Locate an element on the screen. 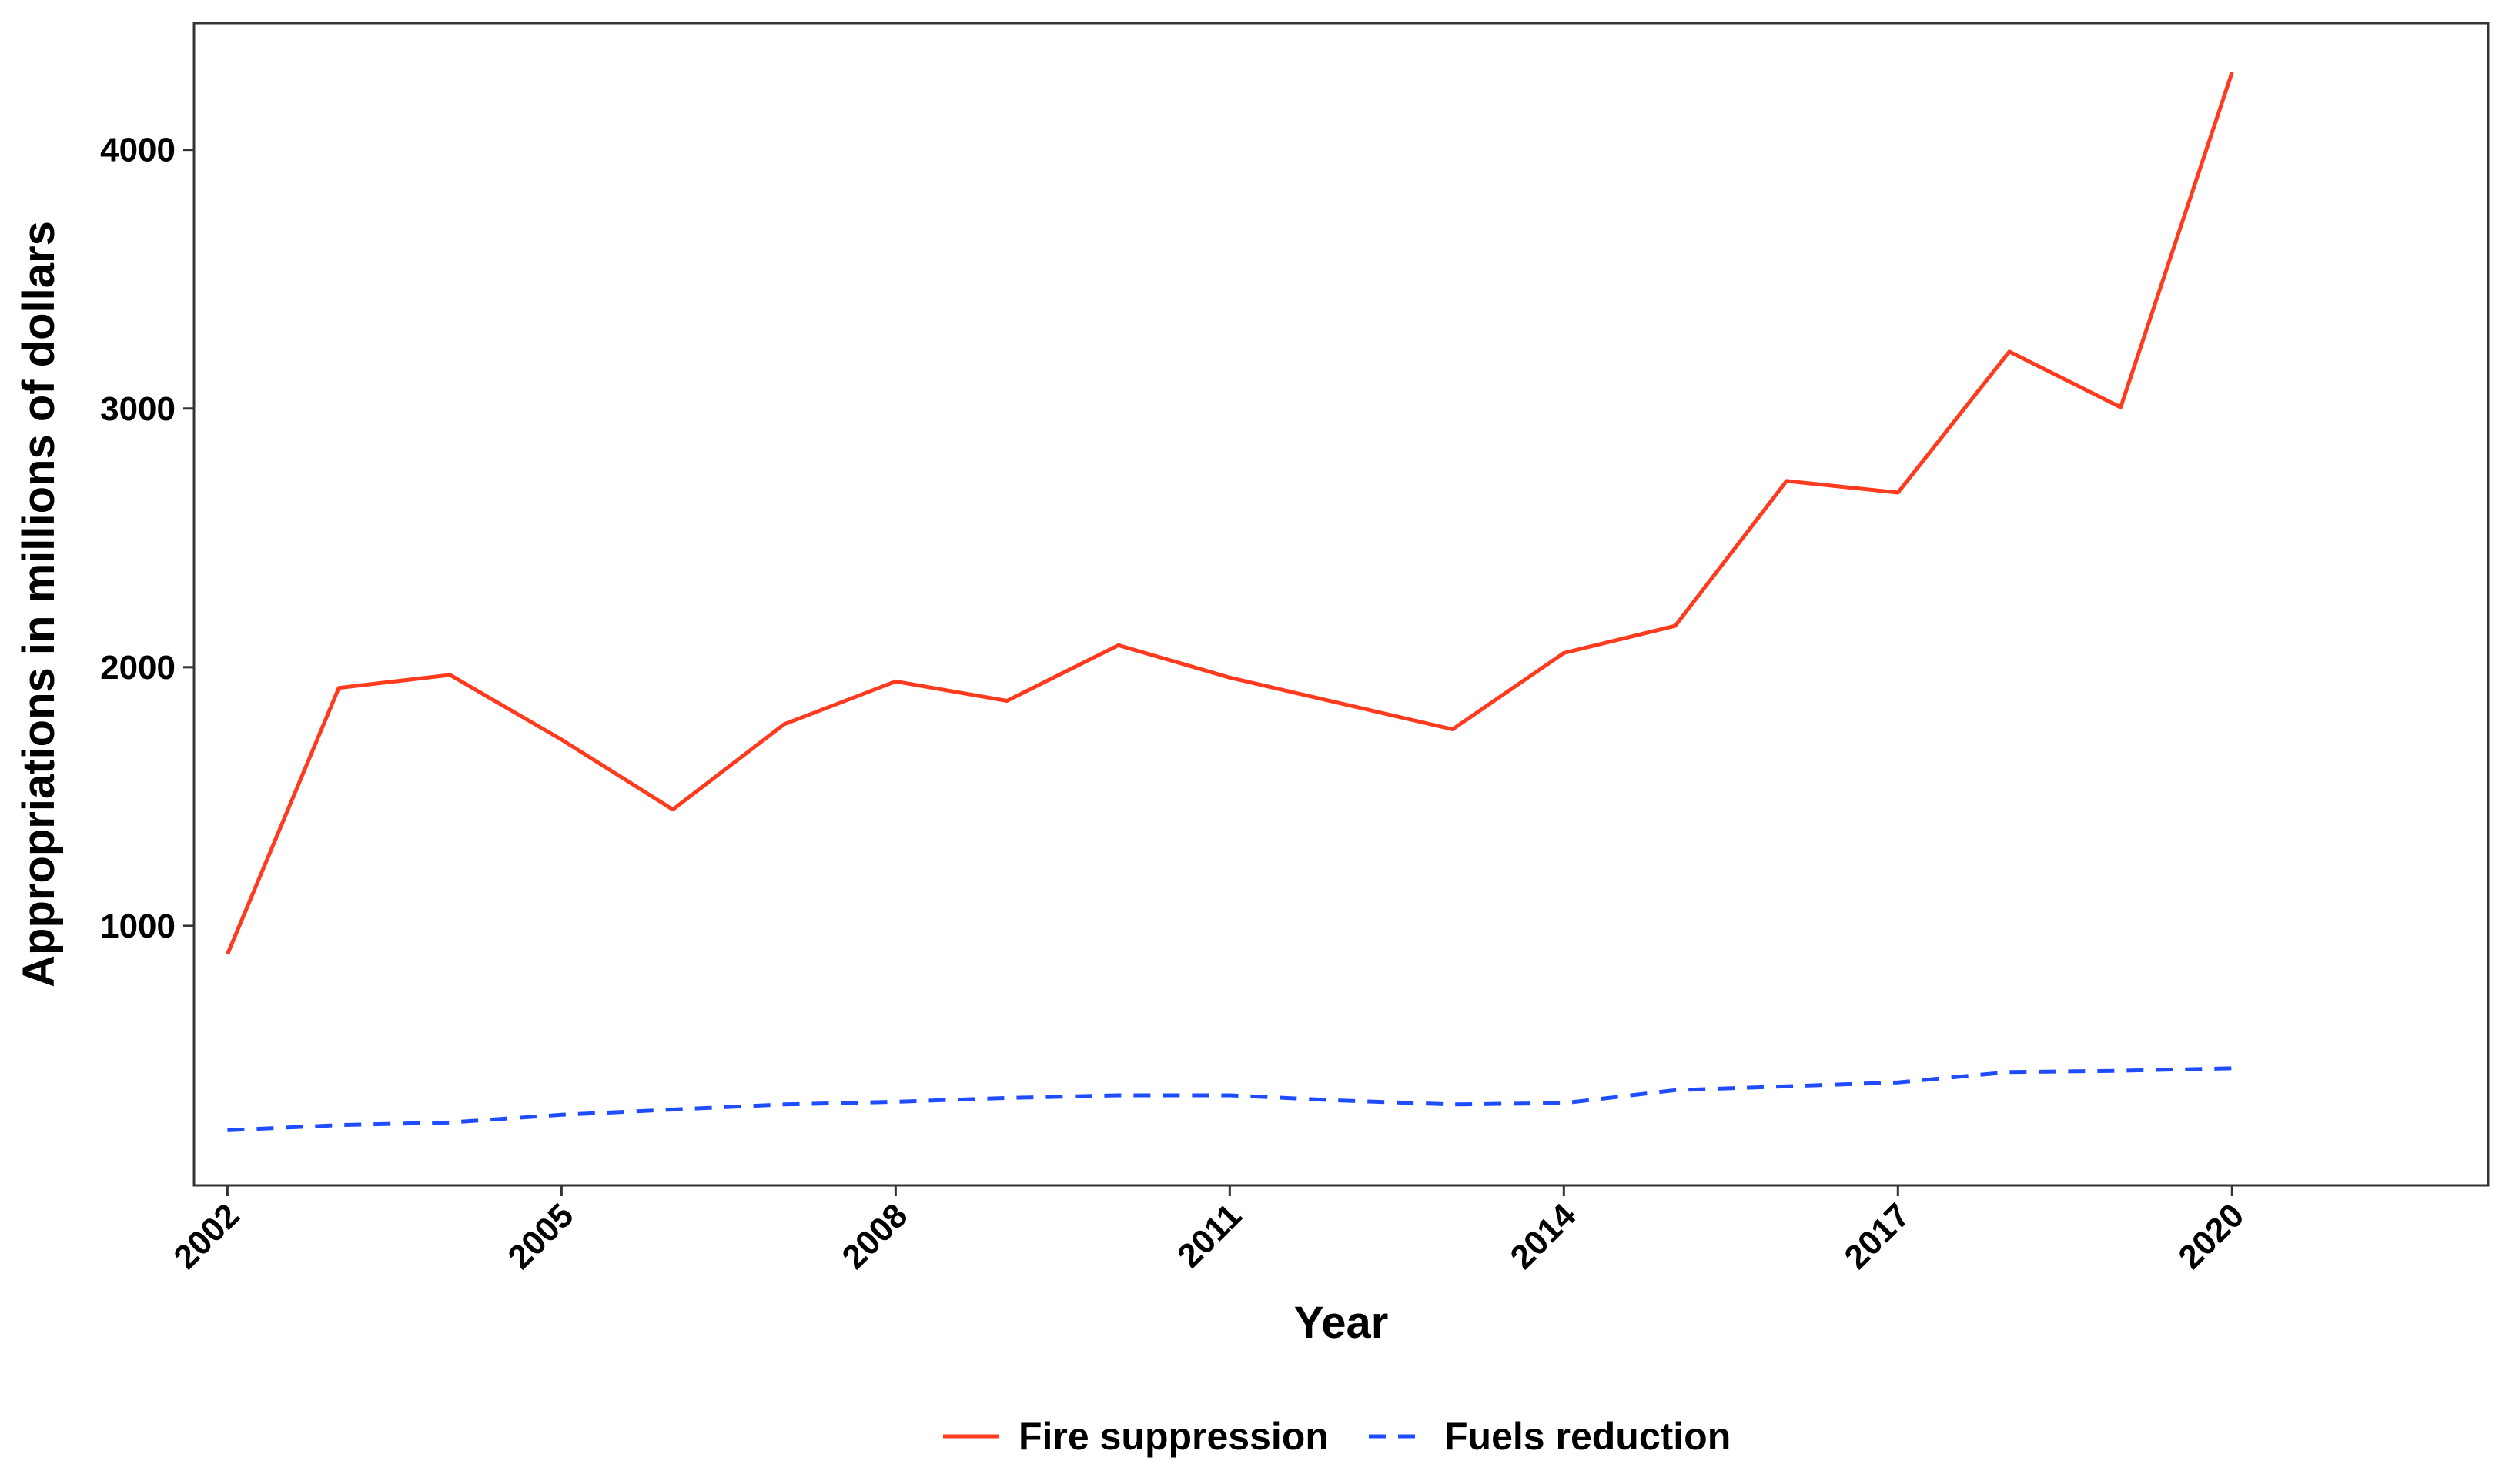 The width and height of the screenshot is (2509, 1484). y-tick-label: 3000 is located at coordinates (138, 409).